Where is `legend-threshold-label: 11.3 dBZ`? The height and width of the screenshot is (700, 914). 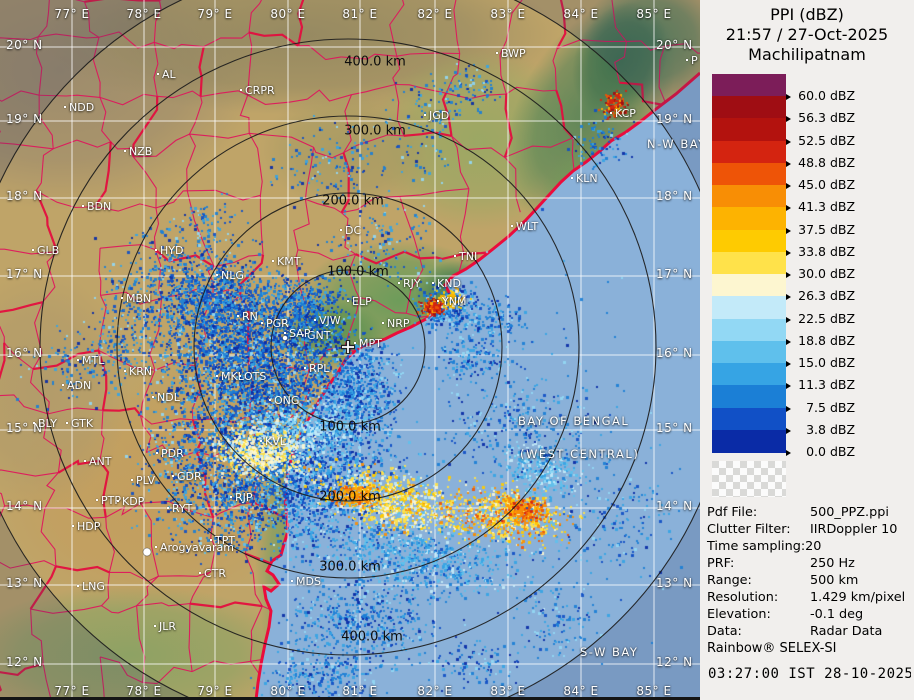
legend-threshold-label: 11.3 dBZ is located at coordinates (820, 385).